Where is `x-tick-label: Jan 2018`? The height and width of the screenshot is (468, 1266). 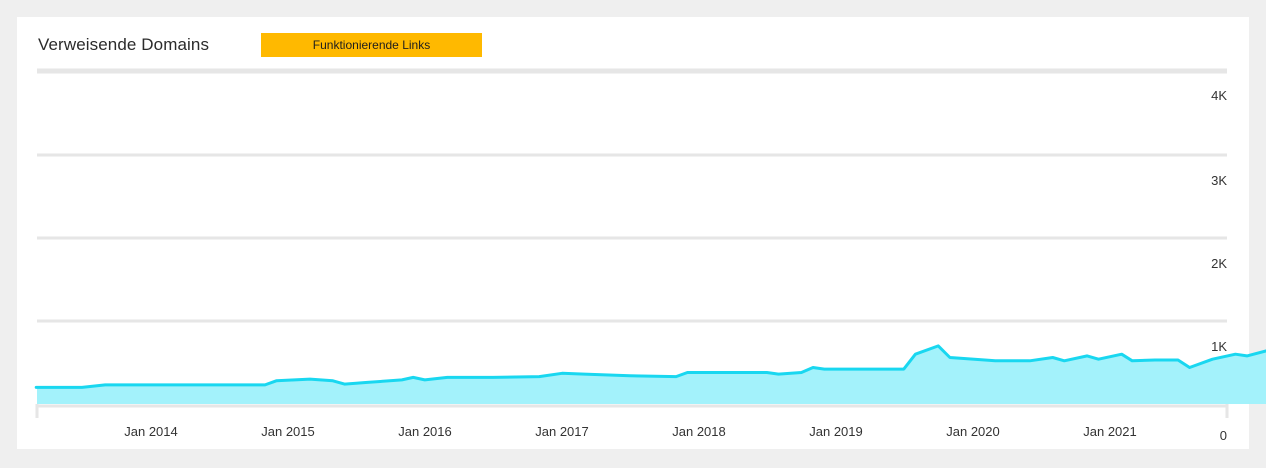
x-tick-label: Jan 2018 is located at coordinates (699, 431).